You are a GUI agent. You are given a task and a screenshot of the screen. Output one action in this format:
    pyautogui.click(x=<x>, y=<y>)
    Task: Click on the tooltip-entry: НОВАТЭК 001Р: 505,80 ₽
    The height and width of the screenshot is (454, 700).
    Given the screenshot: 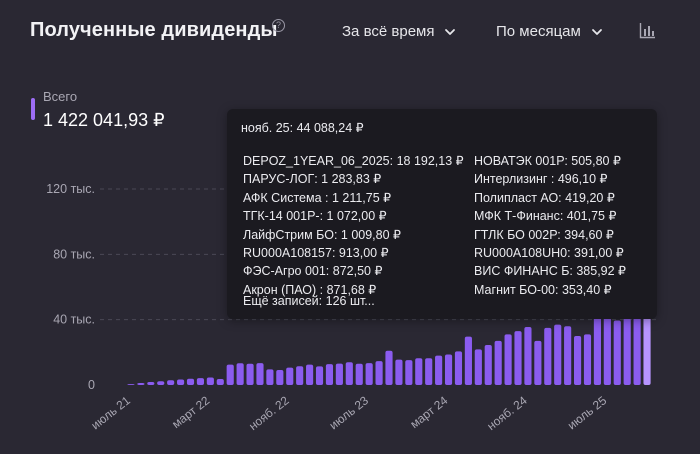 What is the action you would take?
    pyautogui.click(x=547, y=161)
    